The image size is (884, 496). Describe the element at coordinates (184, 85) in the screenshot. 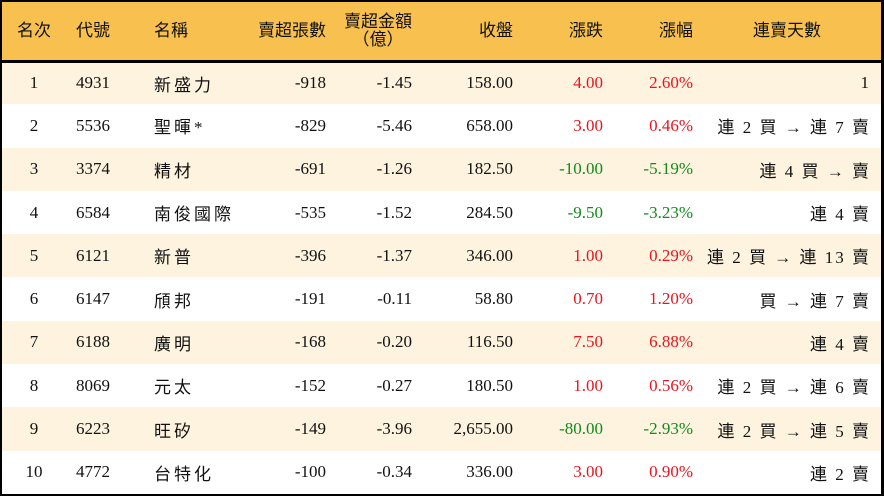

I see `cell-name: 新盛力` at that location.